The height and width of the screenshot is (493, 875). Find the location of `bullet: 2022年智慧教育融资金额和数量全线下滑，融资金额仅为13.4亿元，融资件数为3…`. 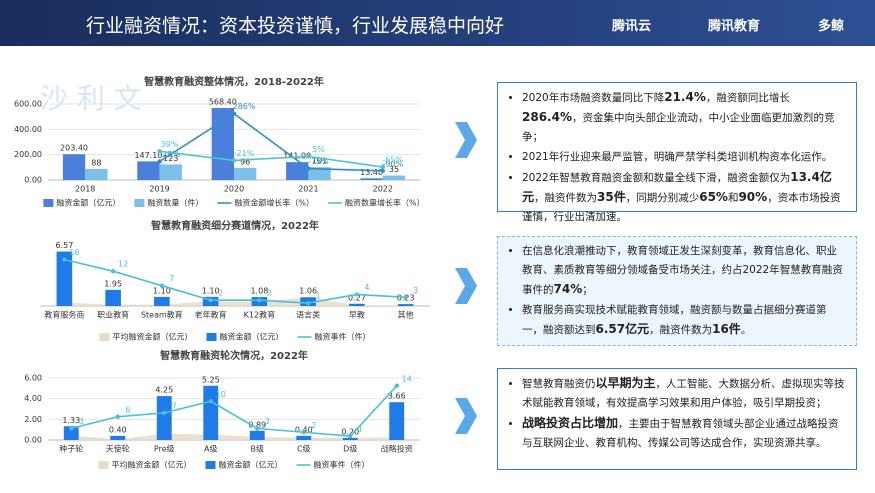

bullet: 2022年智慧教育融资金额和数量全线下滑，融资金额仅为13.4亿元，融资件数为3… is located at coordinates (684, 197).